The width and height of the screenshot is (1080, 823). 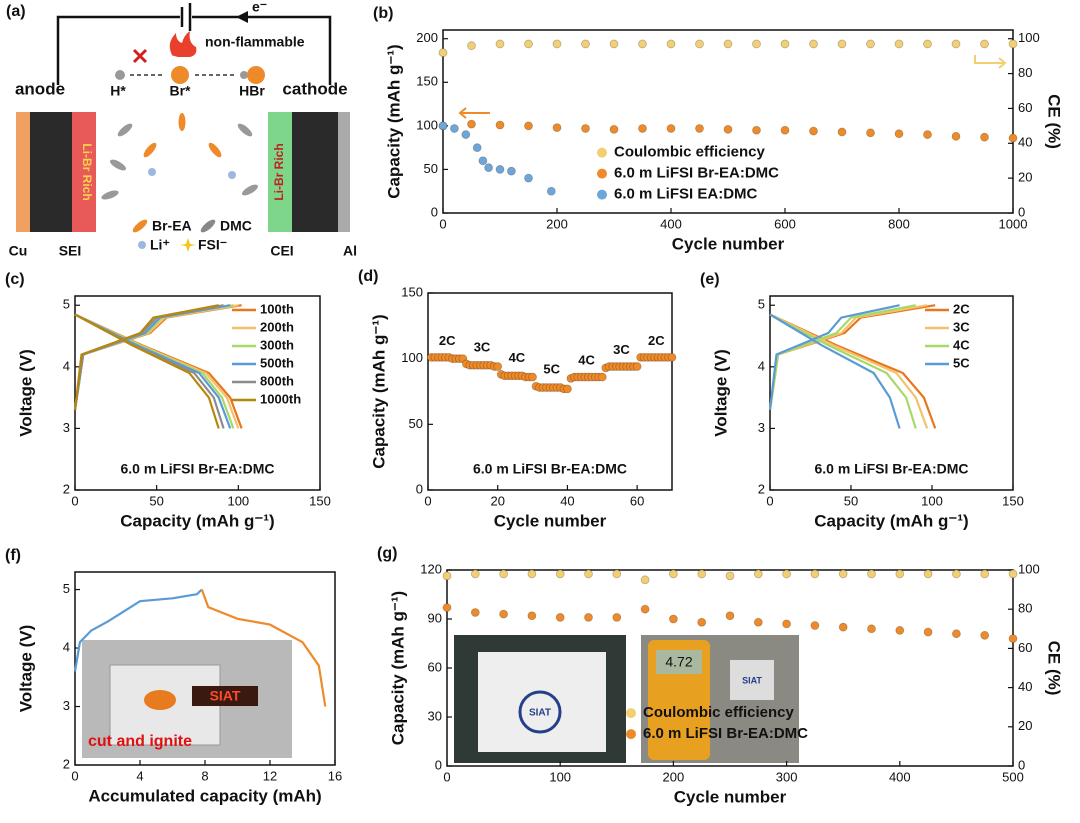 I want to click on photo-ignite: SIAT cut and ignite, so click(x=187, y=699).